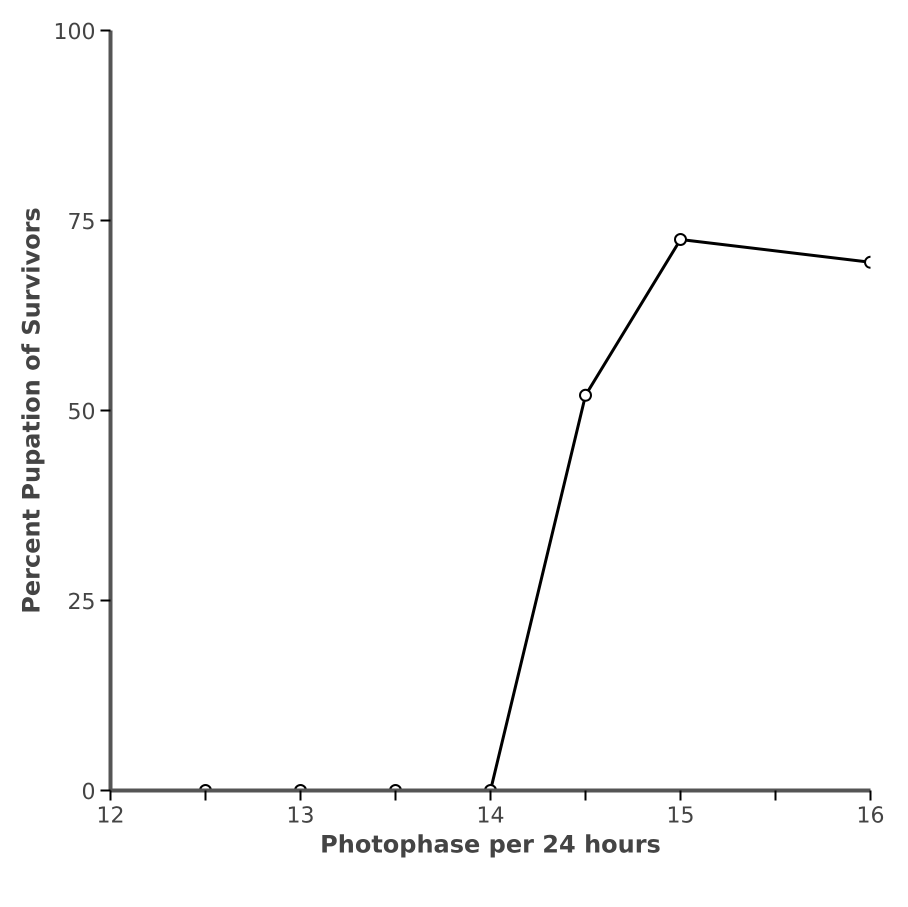 Image resolution: width=908 pixels, height=907 pixels. I want to click on x-tick-label: 12, so click(110, 816).